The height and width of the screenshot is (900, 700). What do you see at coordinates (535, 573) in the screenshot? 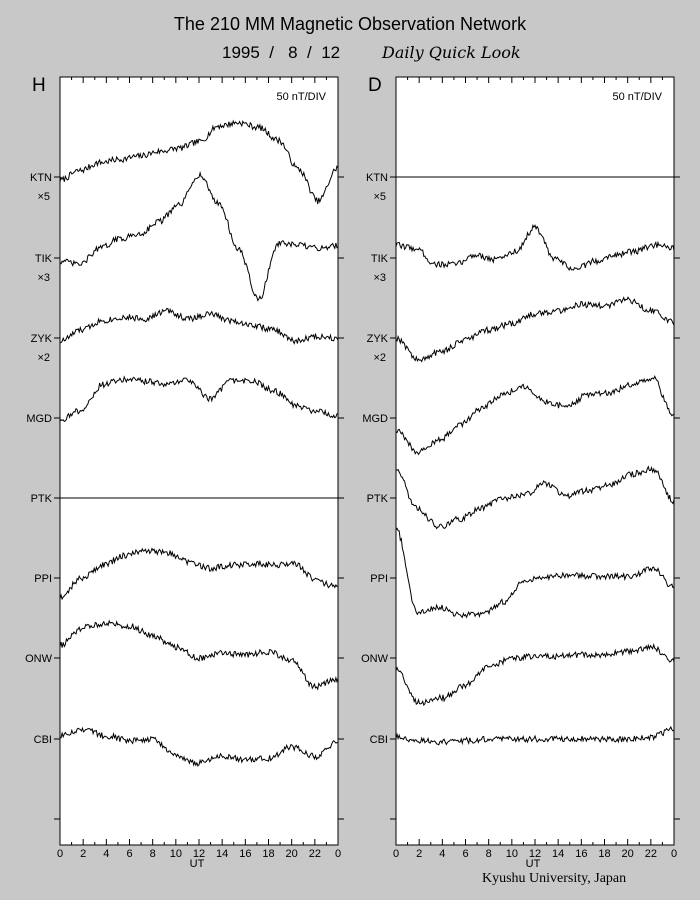
I see `trace-d-ppi` at bounding box center [535, 573].